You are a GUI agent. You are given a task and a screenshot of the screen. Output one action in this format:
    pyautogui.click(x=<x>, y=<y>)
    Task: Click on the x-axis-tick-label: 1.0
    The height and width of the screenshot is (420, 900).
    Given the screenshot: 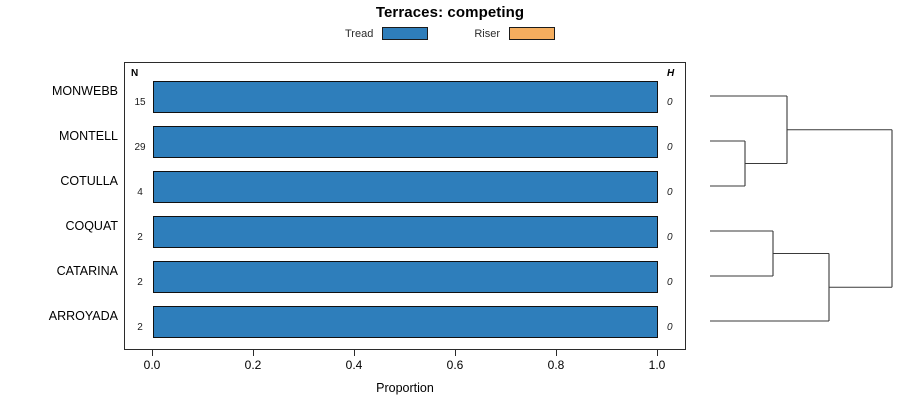 What is the action you would take?
    pyautogui.click(x=657, y=365)
    